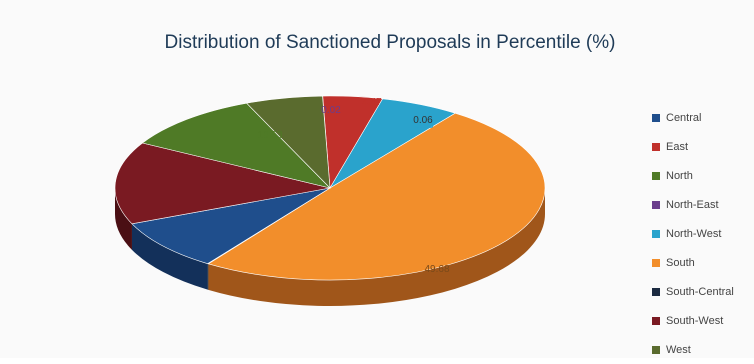 The width and height of the screenshot is (754, 364). I want to click on legend-item-north: North, so click(693, 175).